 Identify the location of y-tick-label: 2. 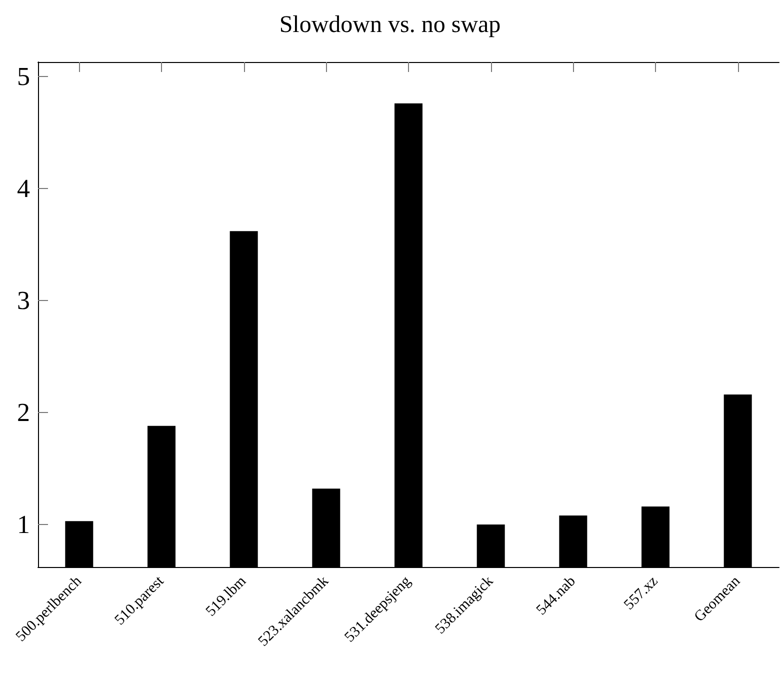
(23, 412).